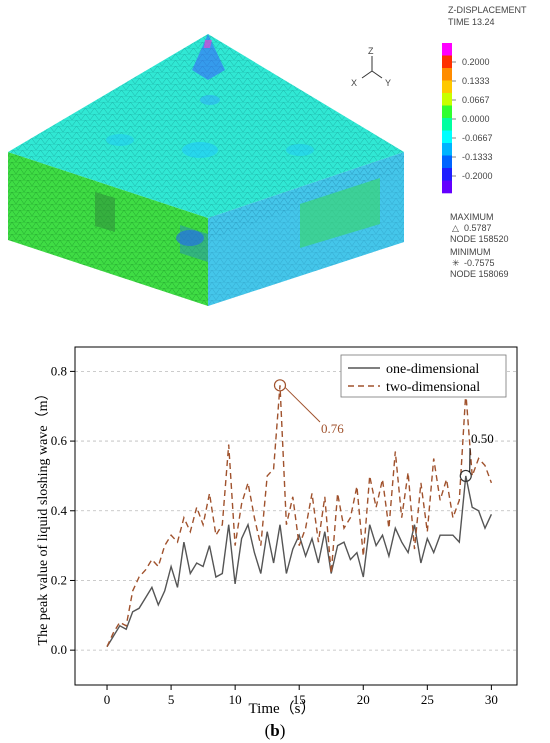 The height and width of the screenshot is (743, 550). What do you see at coordinates (487, 10) in the screenshot?
I see `contour-title: Z-DISPLACEMENT` at bounding box center [487, 10].